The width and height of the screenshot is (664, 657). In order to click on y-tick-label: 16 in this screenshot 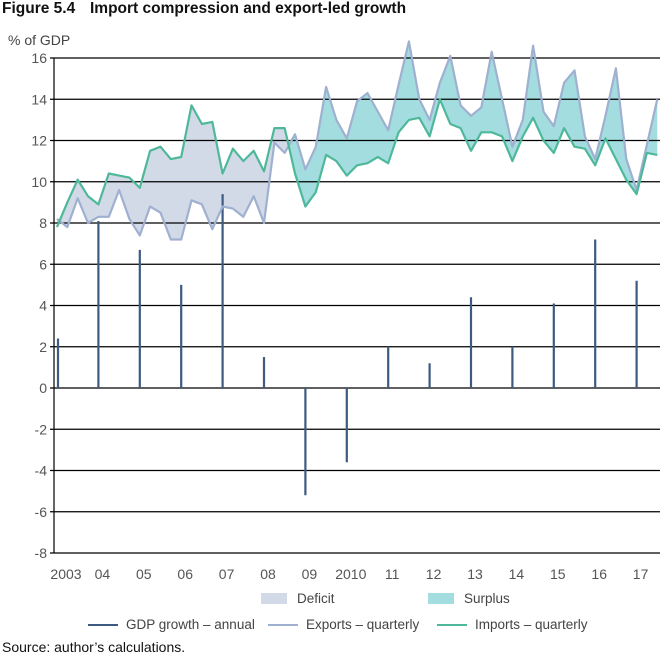, I will do `click(39, 58)`.